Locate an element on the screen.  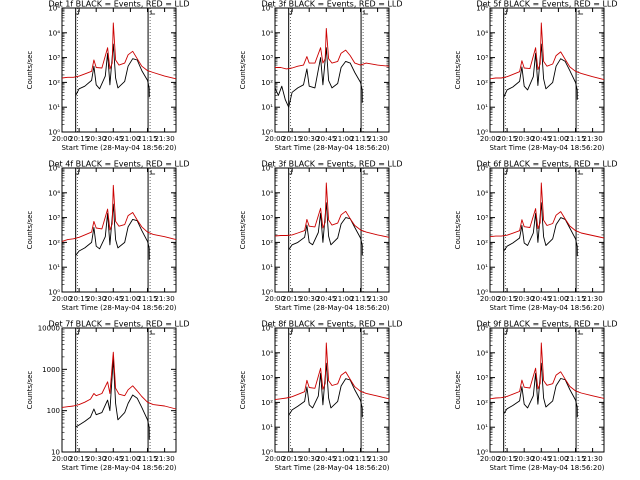
panel-title: Det 7f BLACK = Events, RED = LLD is located at coordinates (118, 324).